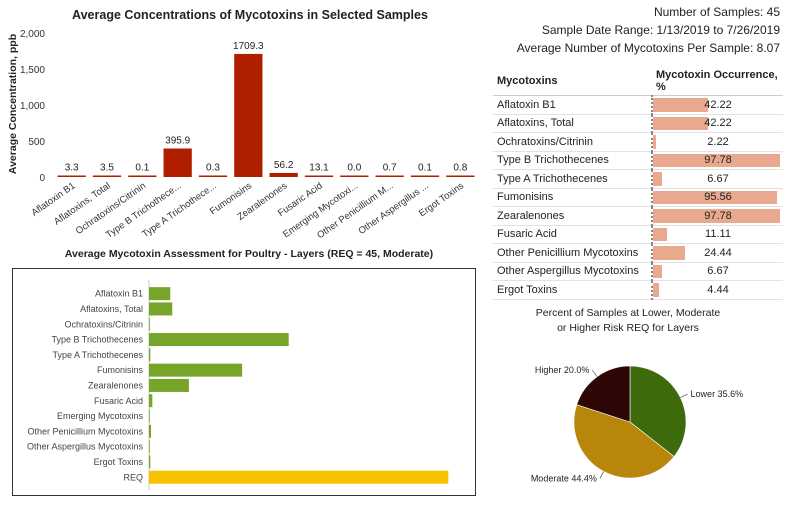  What do you see at coordinates (118, 401) in the screenshot?
I see `chart2-category-label: Fusaric Acid` at bounding box center [118, 401].